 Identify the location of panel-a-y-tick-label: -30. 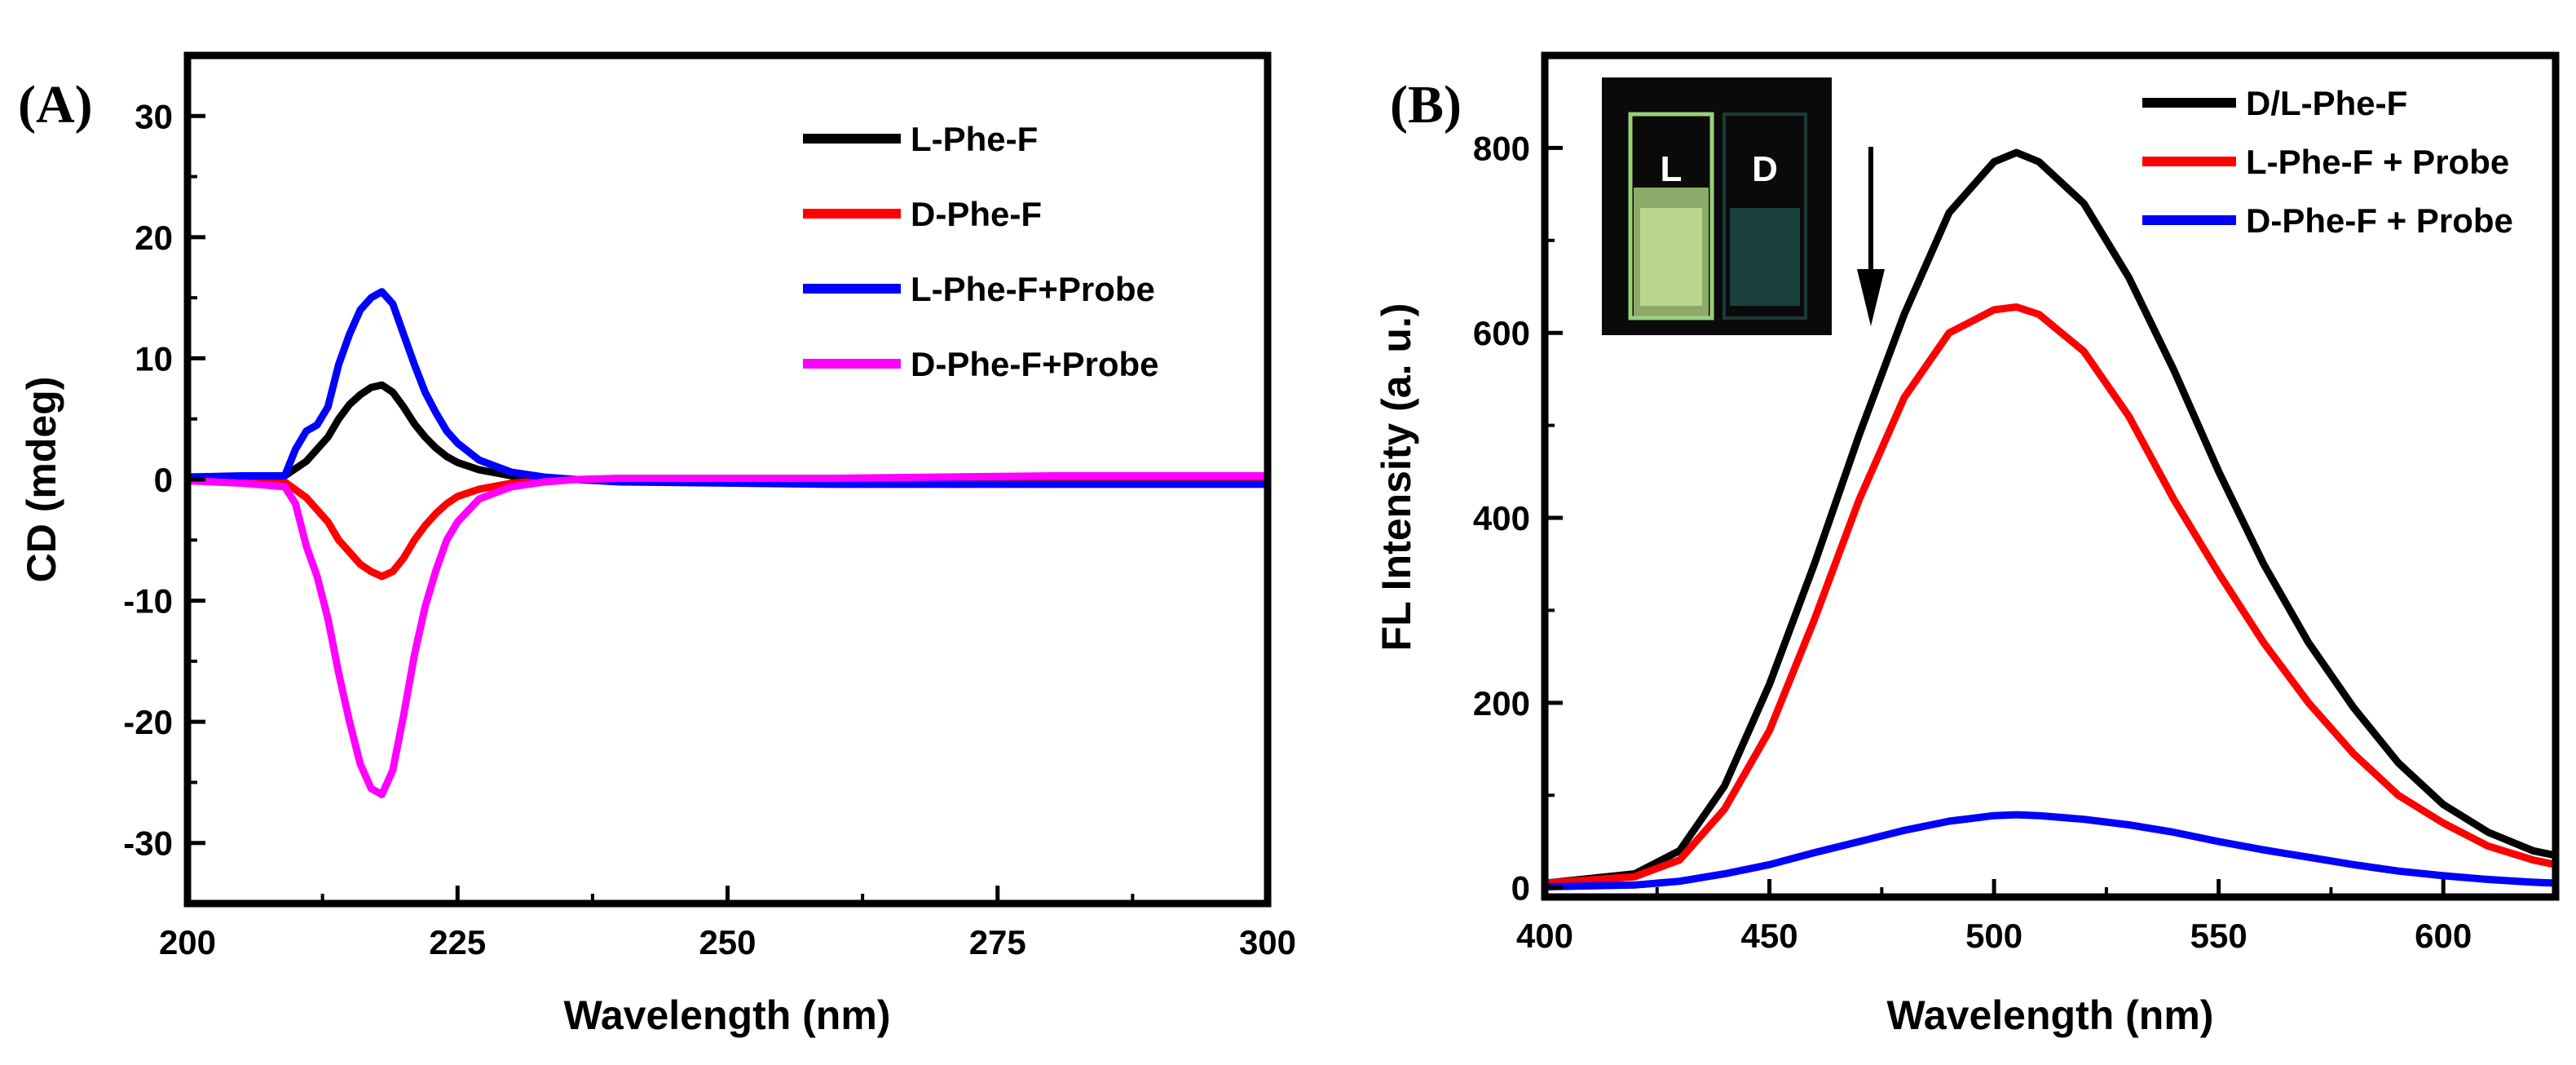
(148, 843).